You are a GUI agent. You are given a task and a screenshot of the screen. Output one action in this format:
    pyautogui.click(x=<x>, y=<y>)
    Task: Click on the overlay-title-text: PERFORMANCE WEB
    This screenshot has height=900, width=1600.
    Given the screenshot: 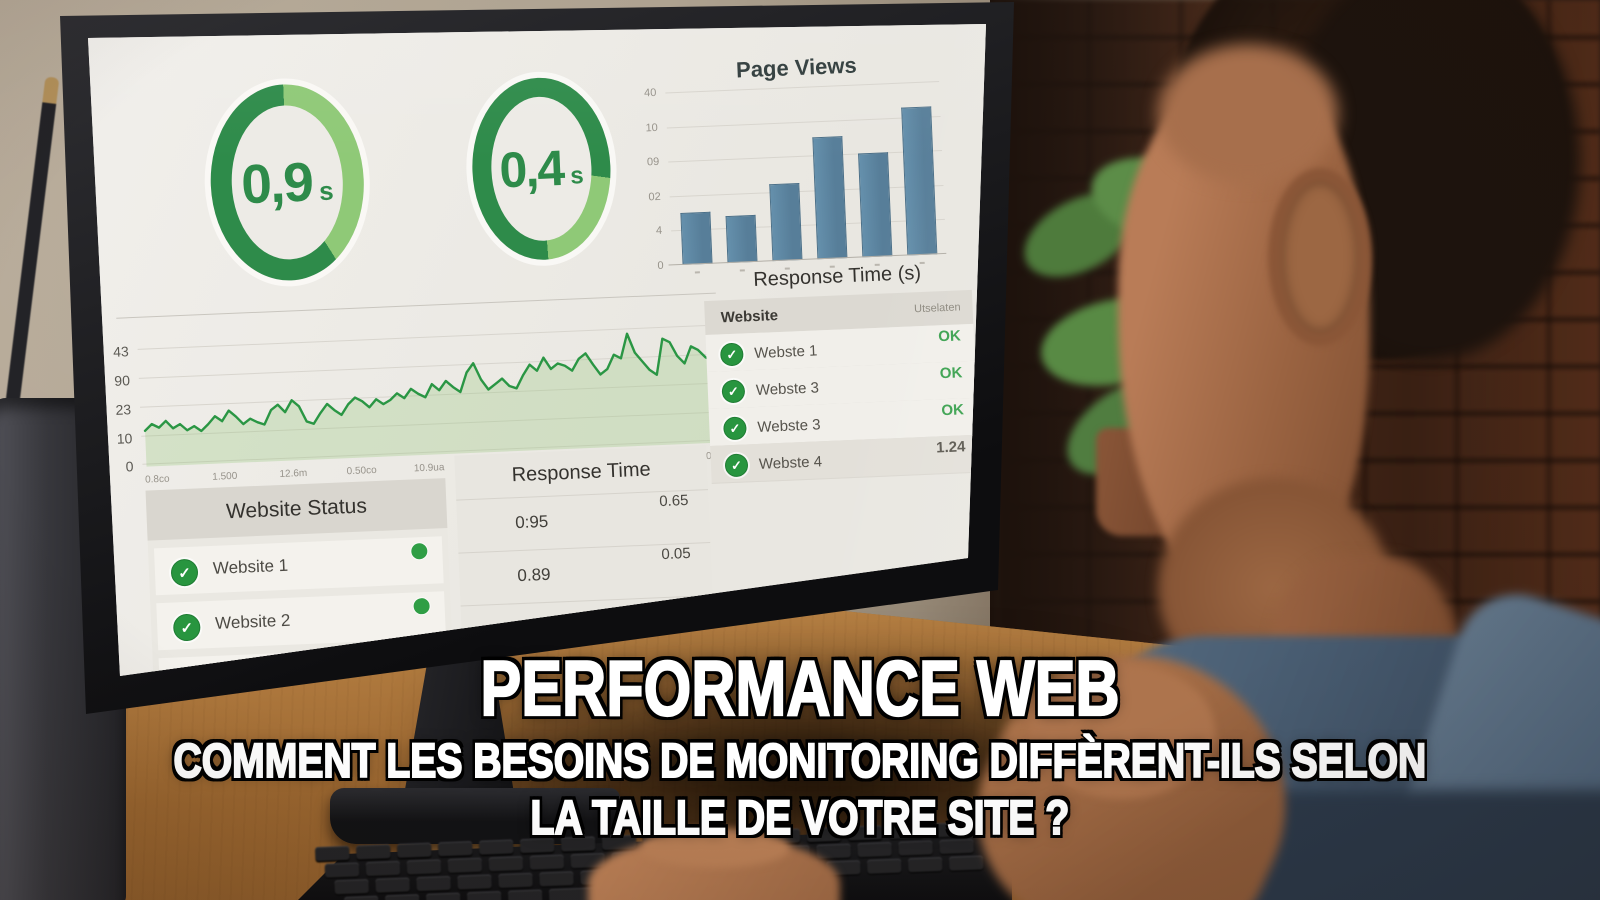 What is the action you would take?
    pyautogui.click(x=800, y=689)
    